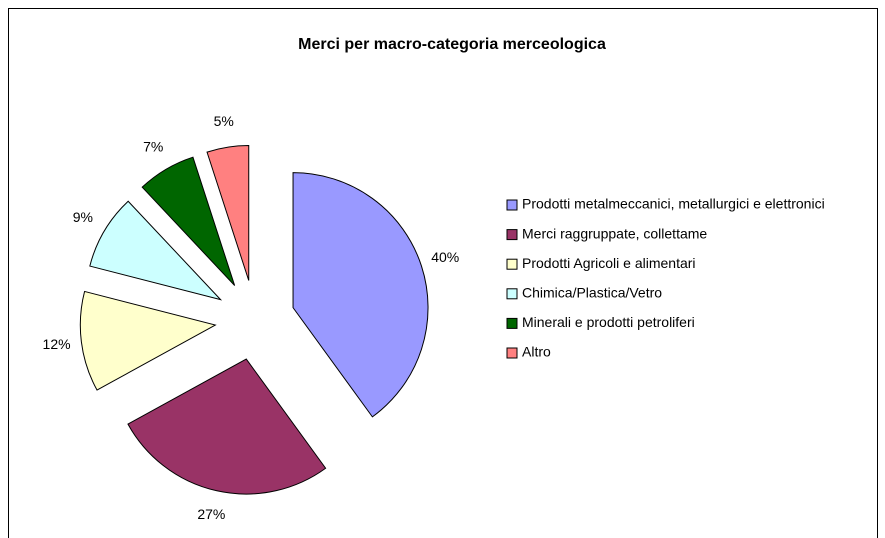 The image size is (885, 538). I want to click on data-label: 12%, so click(57, 344).